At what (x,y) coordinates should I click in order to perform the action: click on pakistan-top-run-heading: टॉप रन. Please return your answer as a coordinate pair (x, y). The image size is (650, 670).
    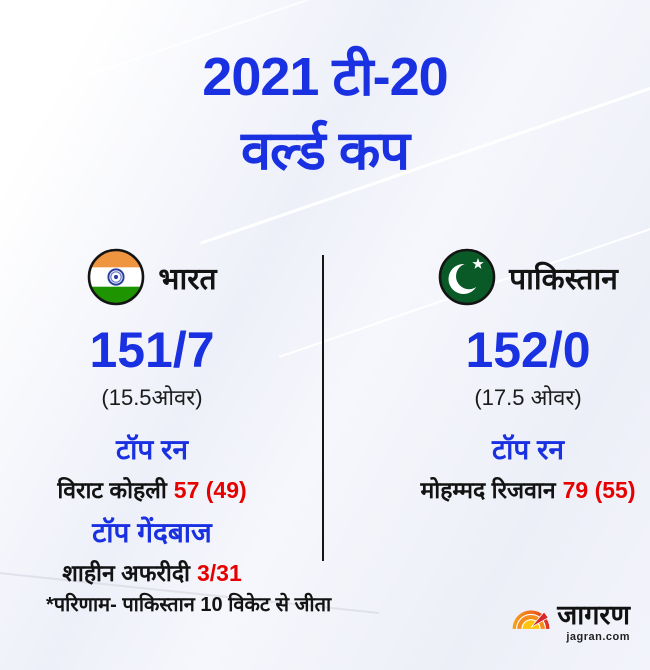
    Looking at the image, I should click on (528, 449).